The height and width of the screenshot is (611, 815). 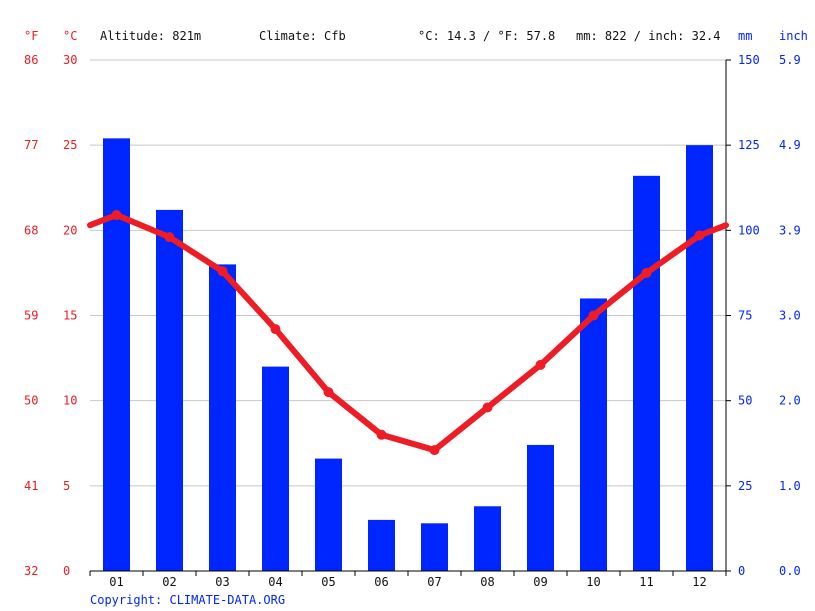 I want to click on precipitation-total-label: mm: 822 / inch: 32.4, so click(x=648, y=36).